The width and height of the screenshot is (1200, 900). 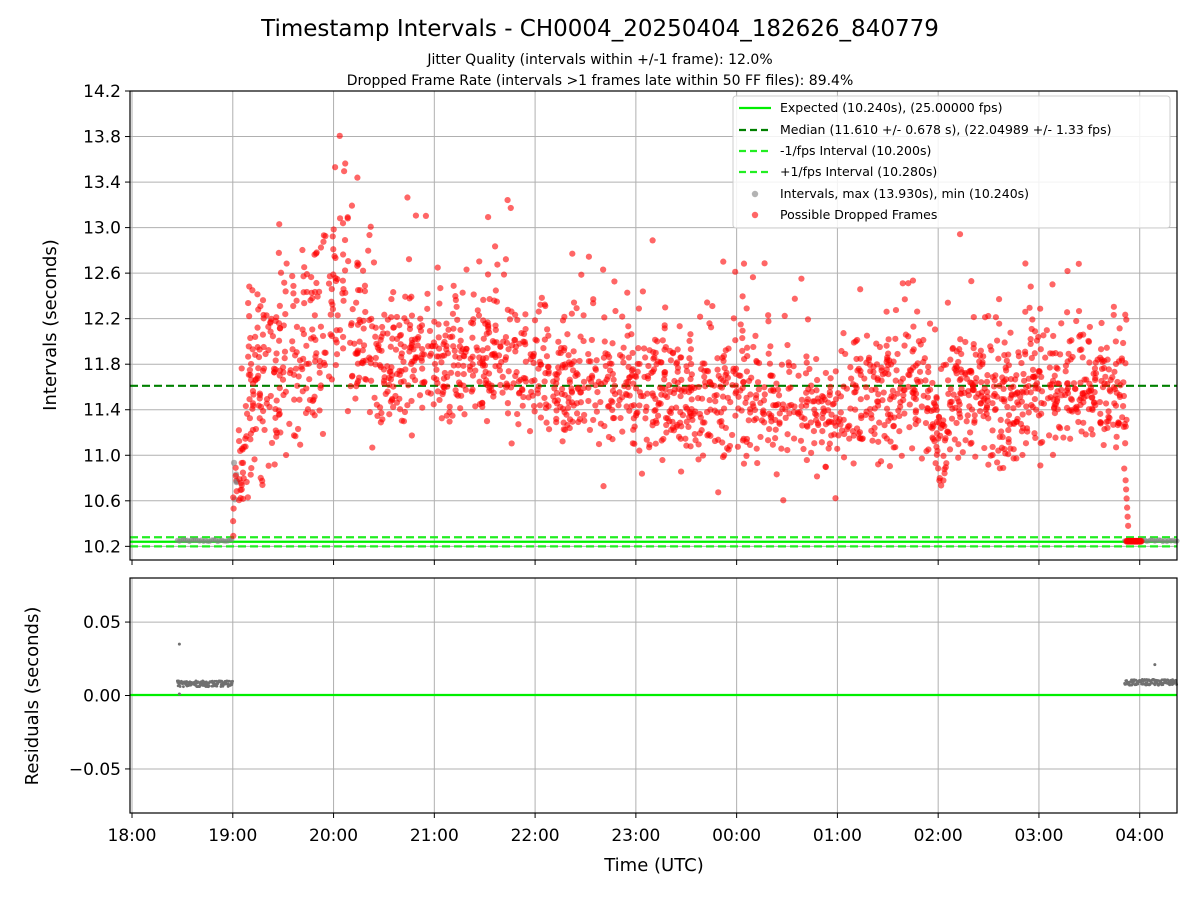 I want to click on legend-label-plus-fps: +1/fps Interval (10.280s), so click(x=858, y=171).